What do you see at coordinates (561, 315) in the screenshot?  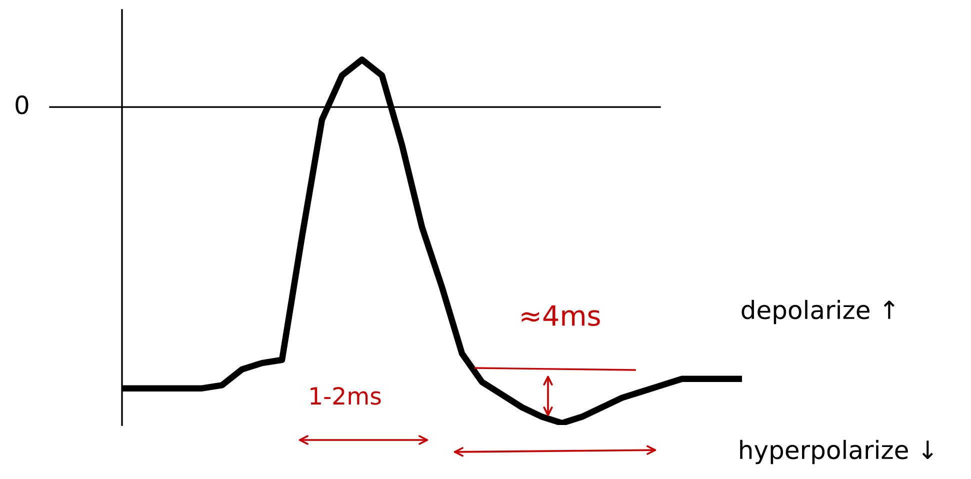 I see `annotation: ≈4ms` at bounding box center [561, 315].